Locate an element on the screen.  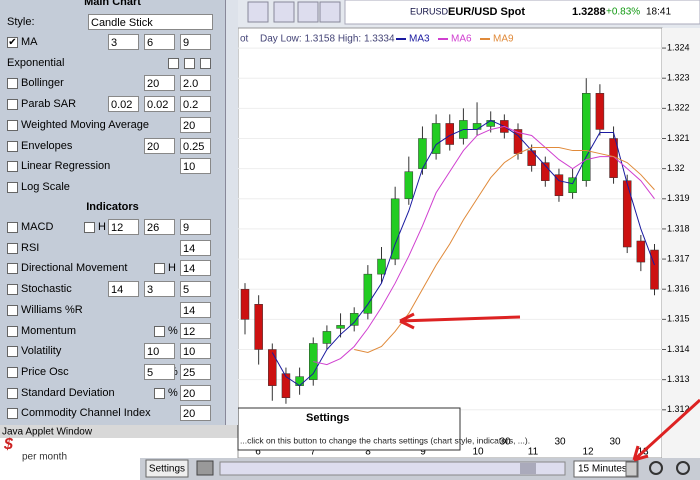
setting-row: Commodity Channel Index 20 is located at coordinates (112, 414).